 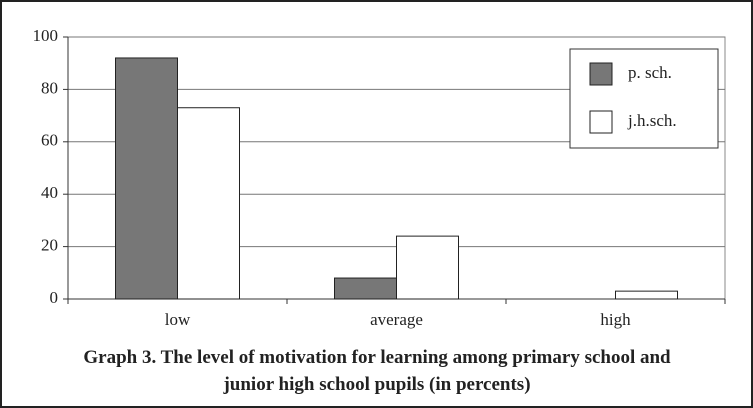 What do you see at coordinates (54, 297) in the screenshot?
I see `y-tick-label: 0` at bounding box center [54, 297].